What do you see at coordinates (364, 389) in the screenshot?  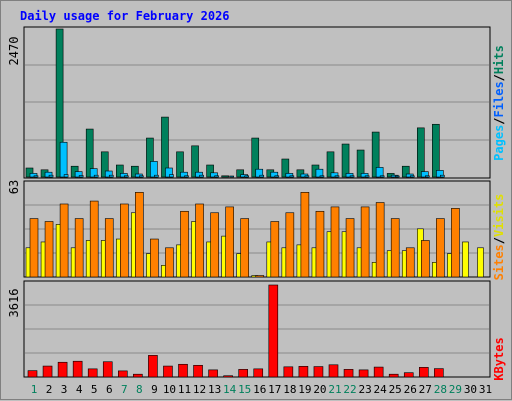 I see `day-label-23: 23` at bounding box center [364, 389].